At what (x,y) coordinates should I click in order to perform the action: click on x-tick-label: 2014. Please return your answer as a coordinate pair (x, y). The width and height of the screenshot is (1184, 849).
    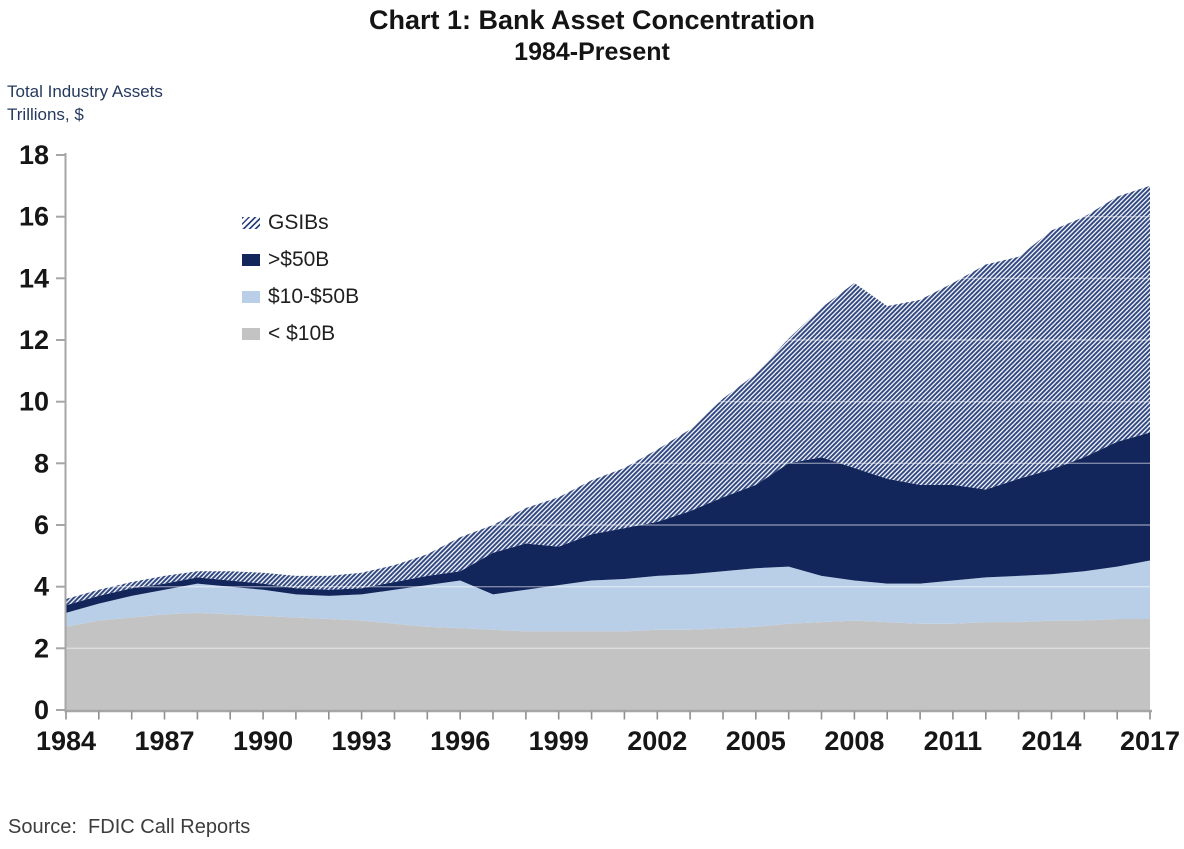
    Looking at the image, I should click on (1051, 741).